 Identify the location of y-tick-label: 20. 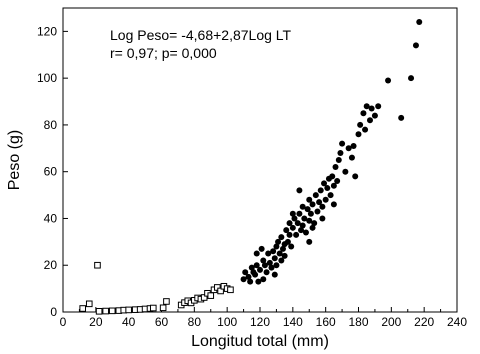
(51, 265).